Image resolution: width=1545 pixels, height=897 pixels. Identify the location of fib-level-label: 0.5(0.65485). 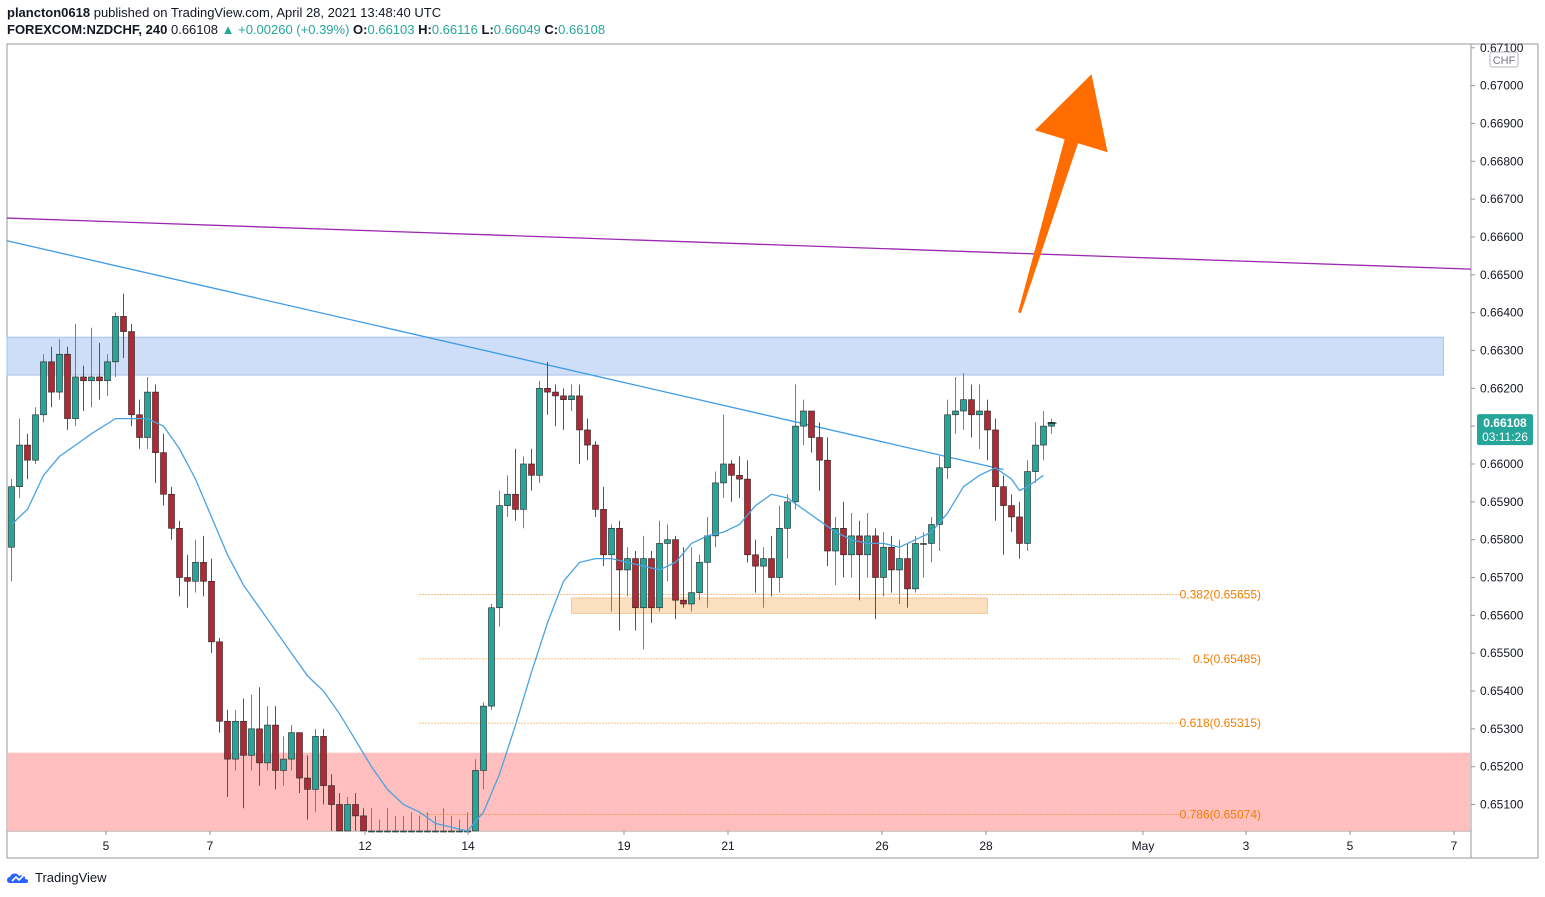
(1227, 659).